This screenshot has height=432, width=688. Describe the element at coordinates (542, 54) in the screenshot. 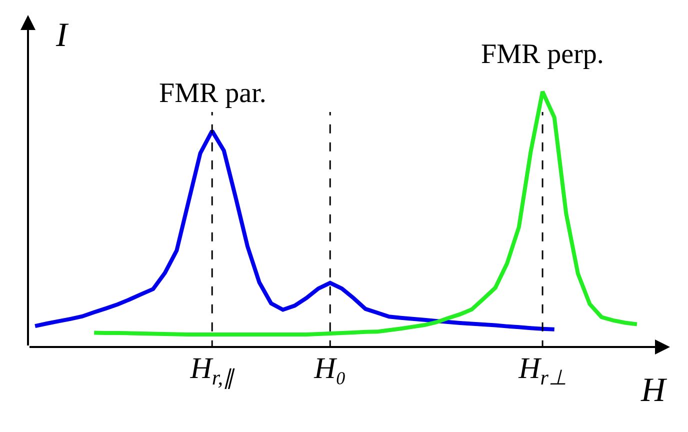

I see `annotation: FMR perp.` at that location.